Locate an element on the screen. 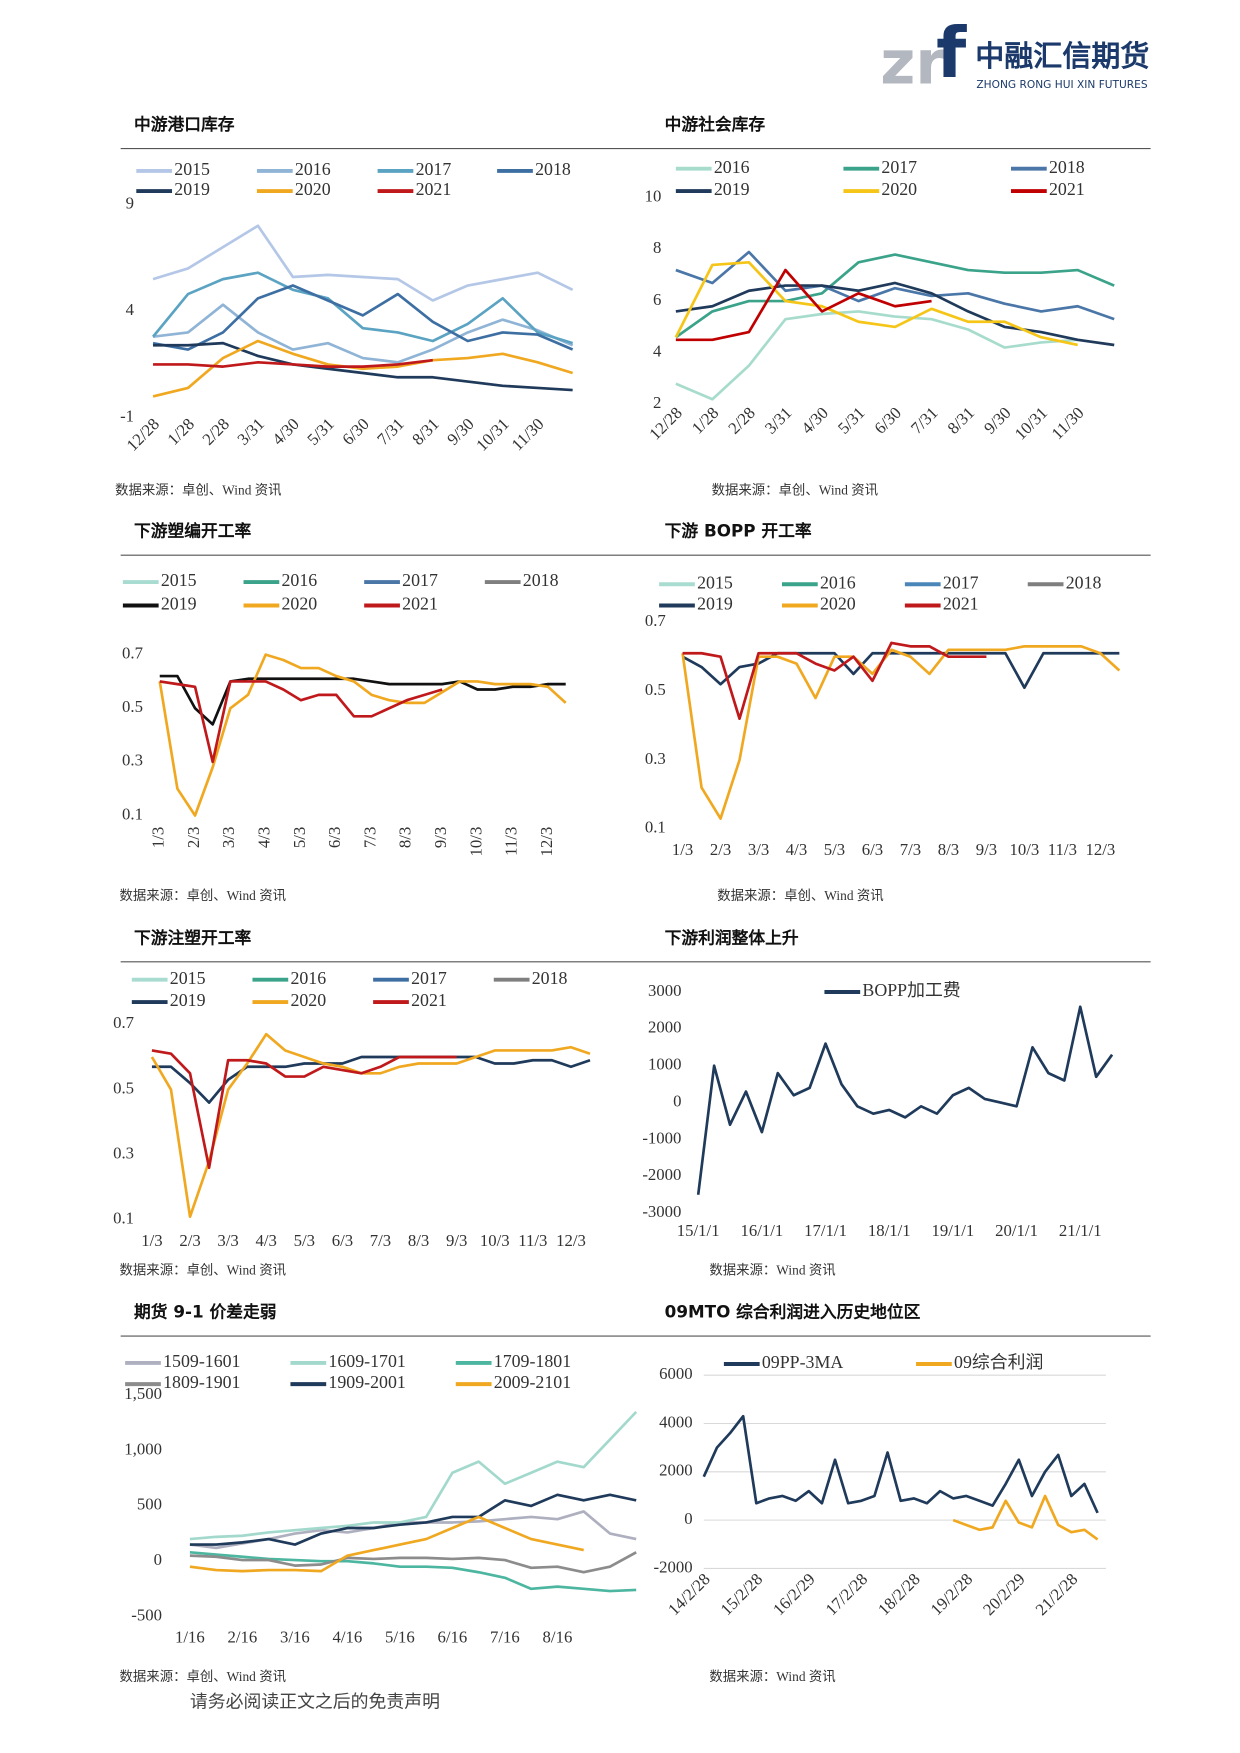  logo-mark: f is located at coordinates (951, 54).